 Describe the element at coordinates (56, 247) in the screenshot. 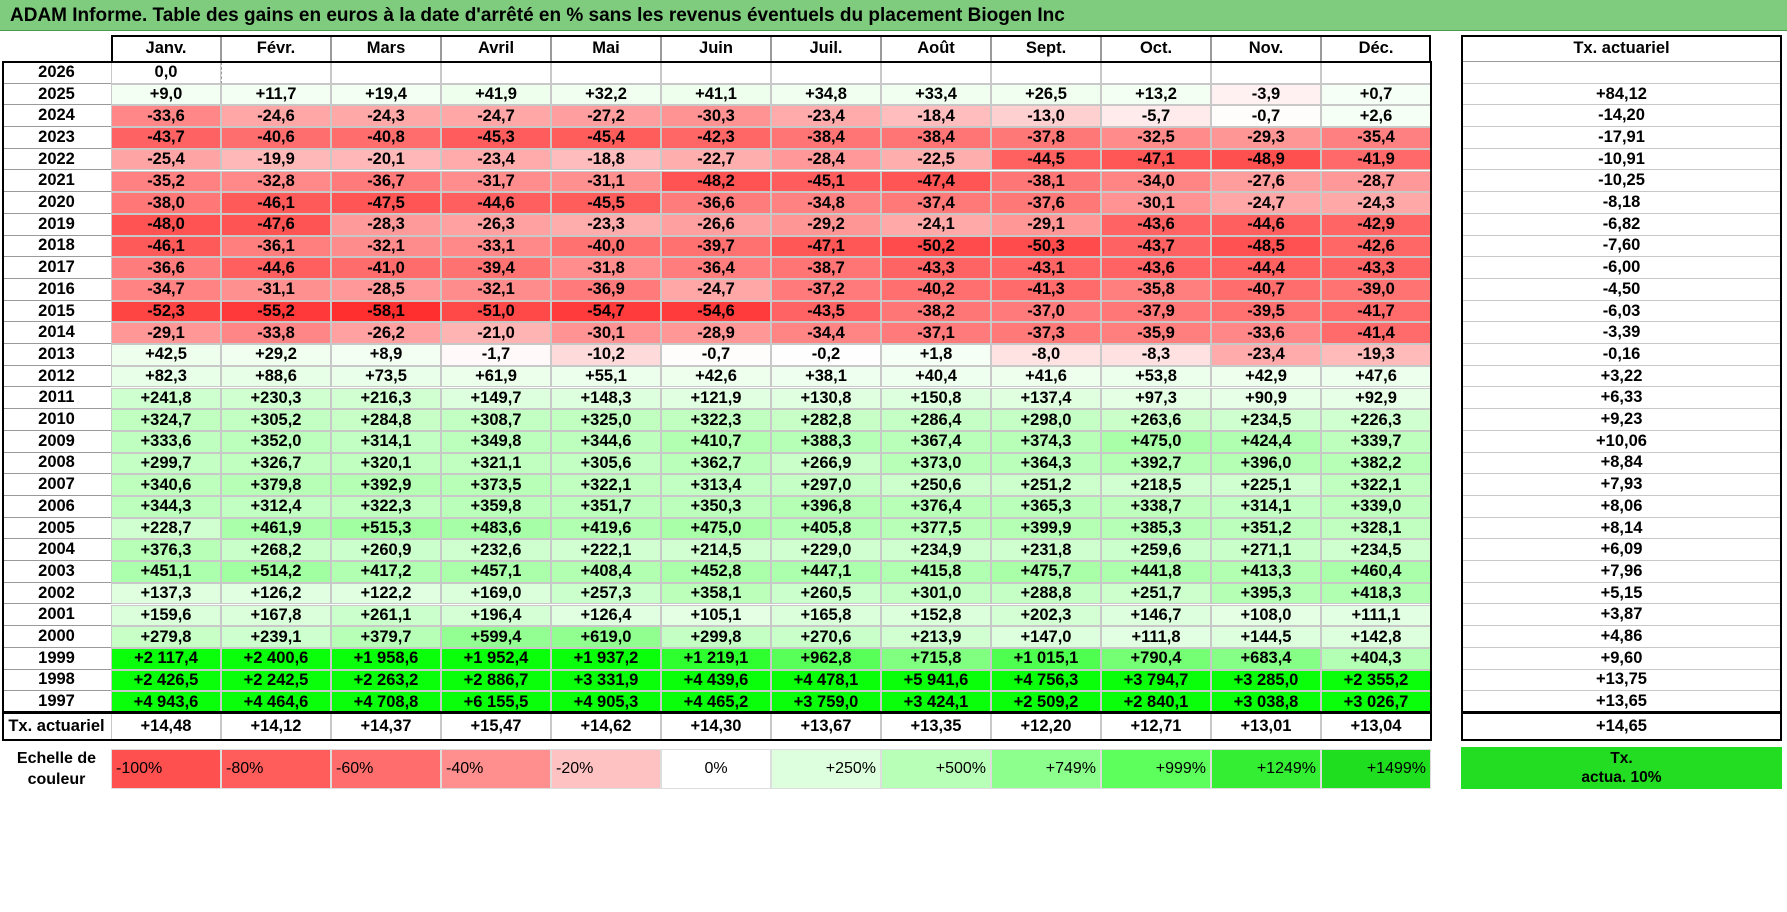

I see `year-label: 2018` at that location.